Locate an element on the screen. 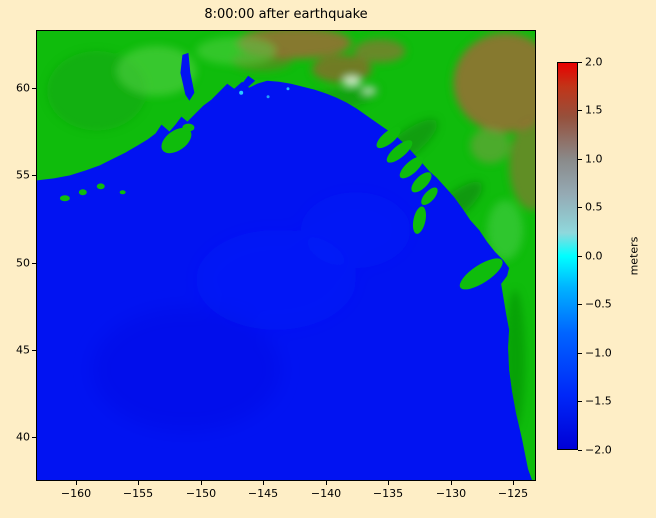 The image size is (656, 518). x-tick-label: −130 is located at coordinates (451, 493).